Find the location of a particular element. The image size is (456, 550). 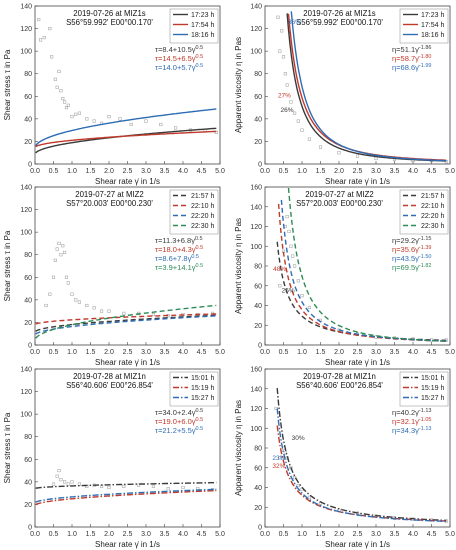

fit-equation: η=68.6γ̇-1.99 is located at coordinates (411, 67).